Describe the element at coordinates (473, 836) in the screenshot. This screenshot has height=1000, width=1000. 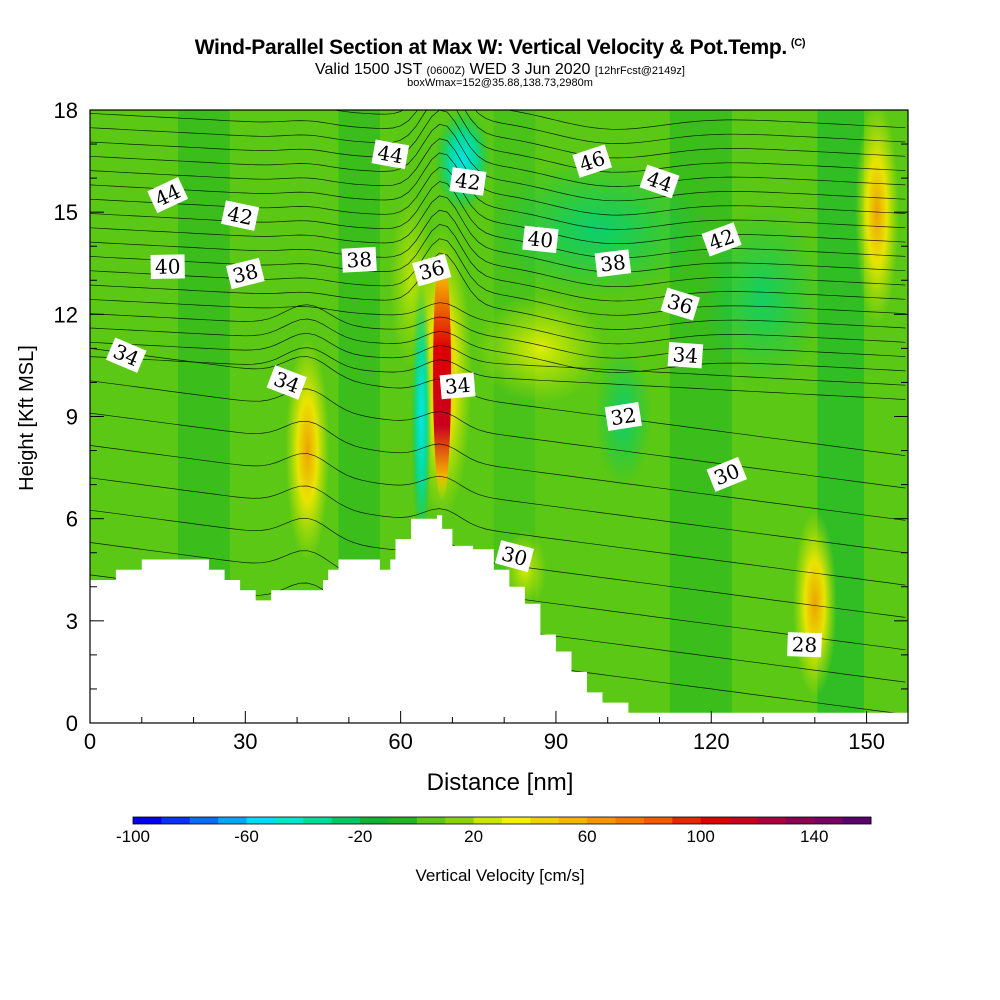
I see `colorbar-tick-label: 20` at that location.